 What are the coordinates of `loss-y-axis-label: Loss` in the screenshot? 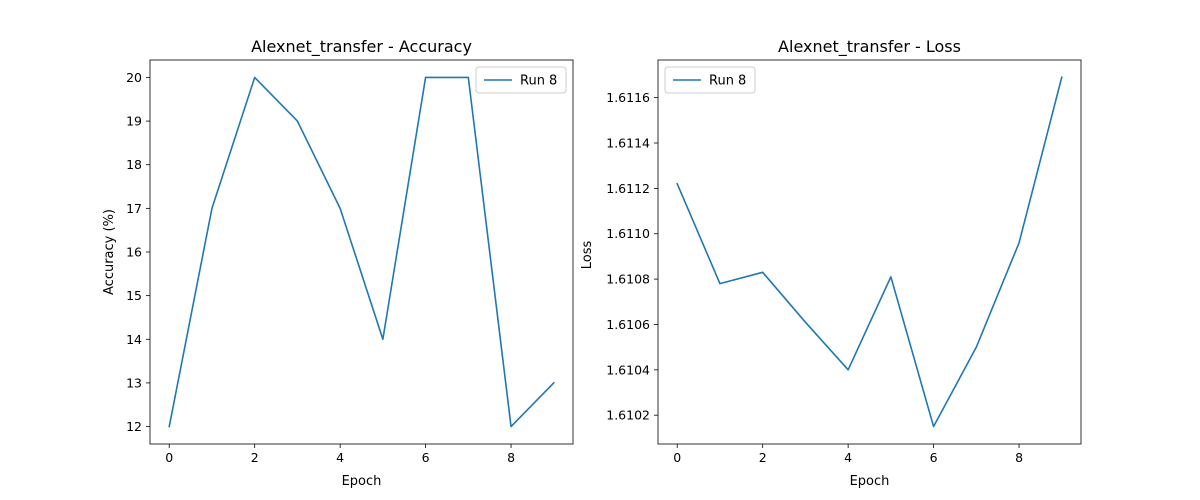 It's located at (587, 255).